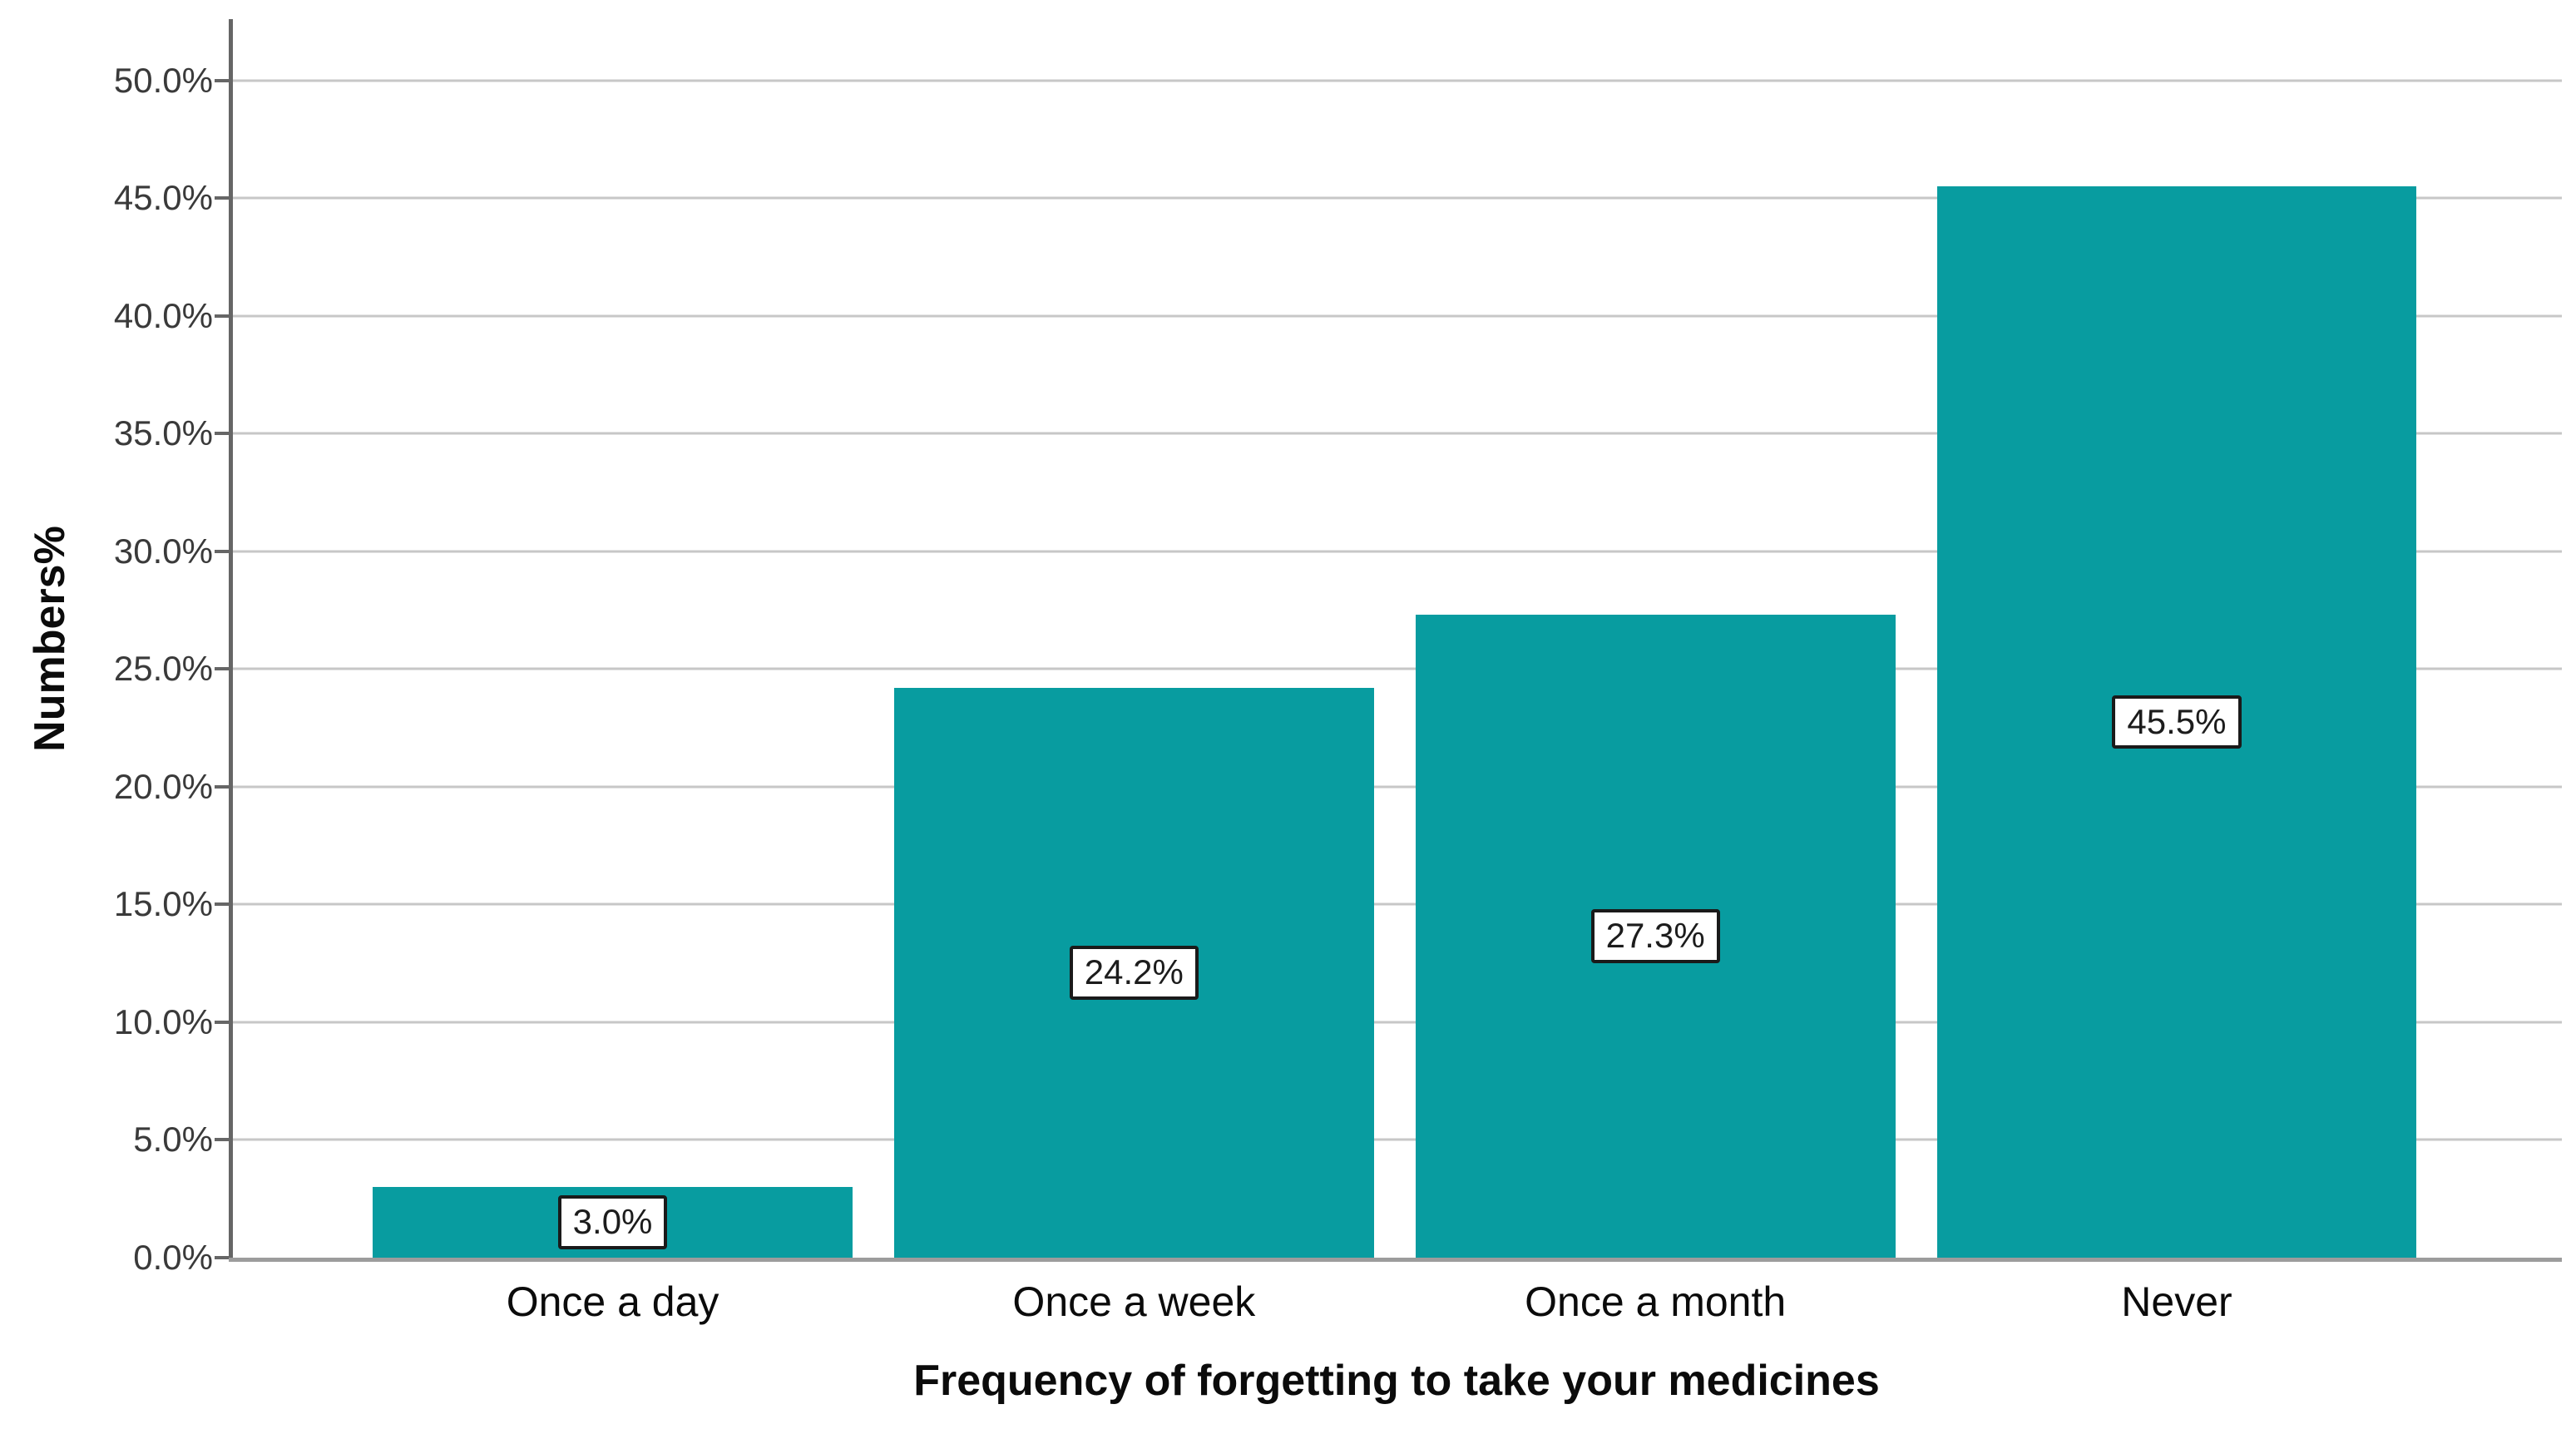  I want to click on y-tick-label: 10.0%, so click(163, 1021).